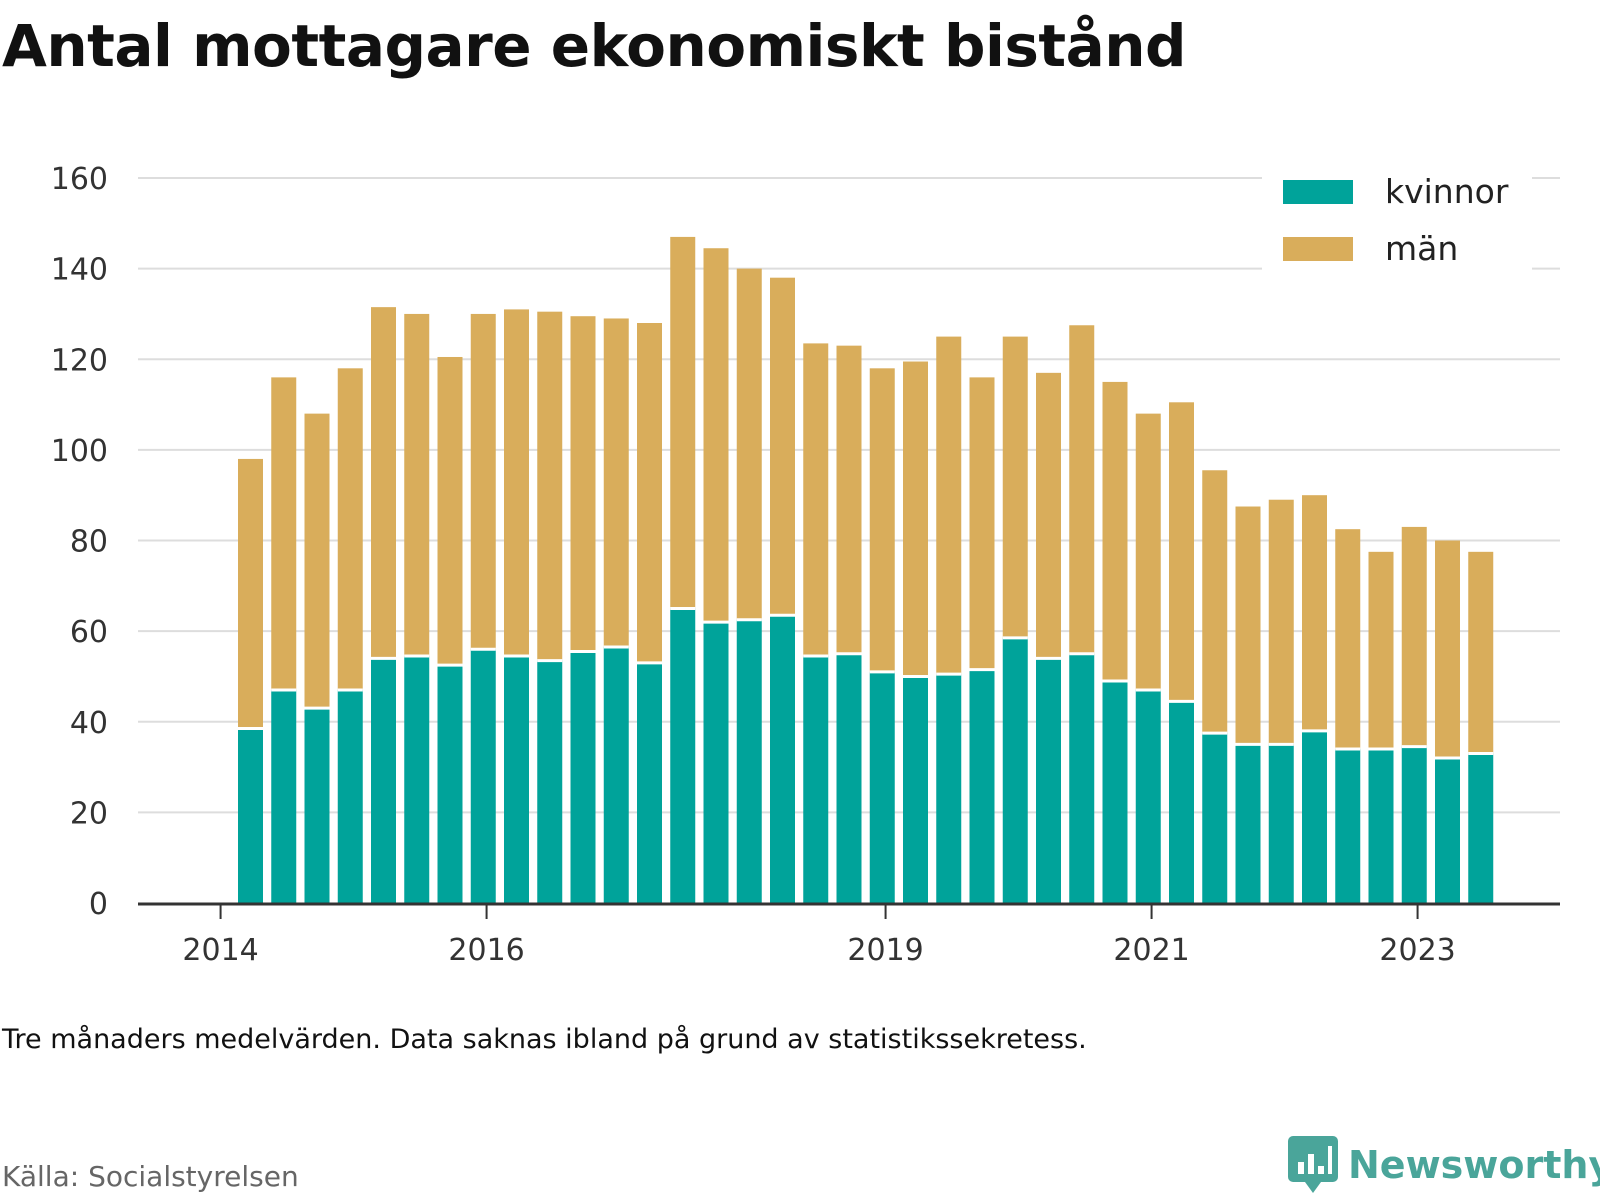  What do you see at coordinates (885, 950) in the screenshot?
I see `x-tick-label: 2019` at bounding box center [885, 950].